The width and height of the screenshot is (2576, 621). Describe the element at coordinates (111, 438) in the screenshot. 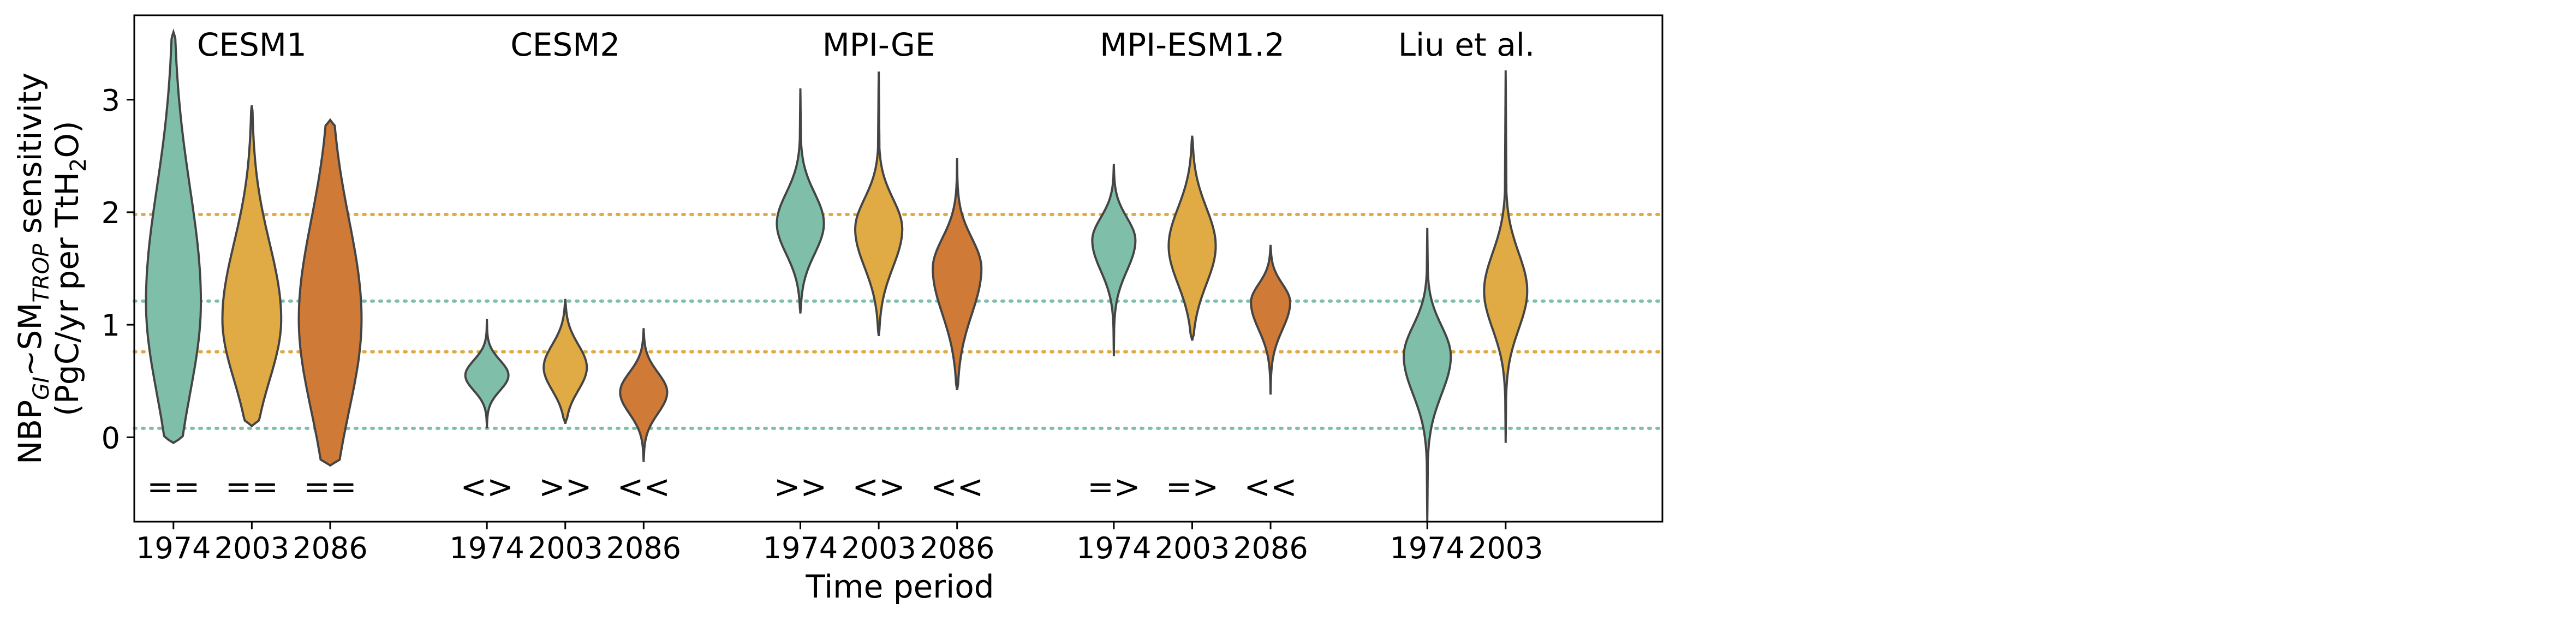

I see `y-tick-label: 0` at that location.